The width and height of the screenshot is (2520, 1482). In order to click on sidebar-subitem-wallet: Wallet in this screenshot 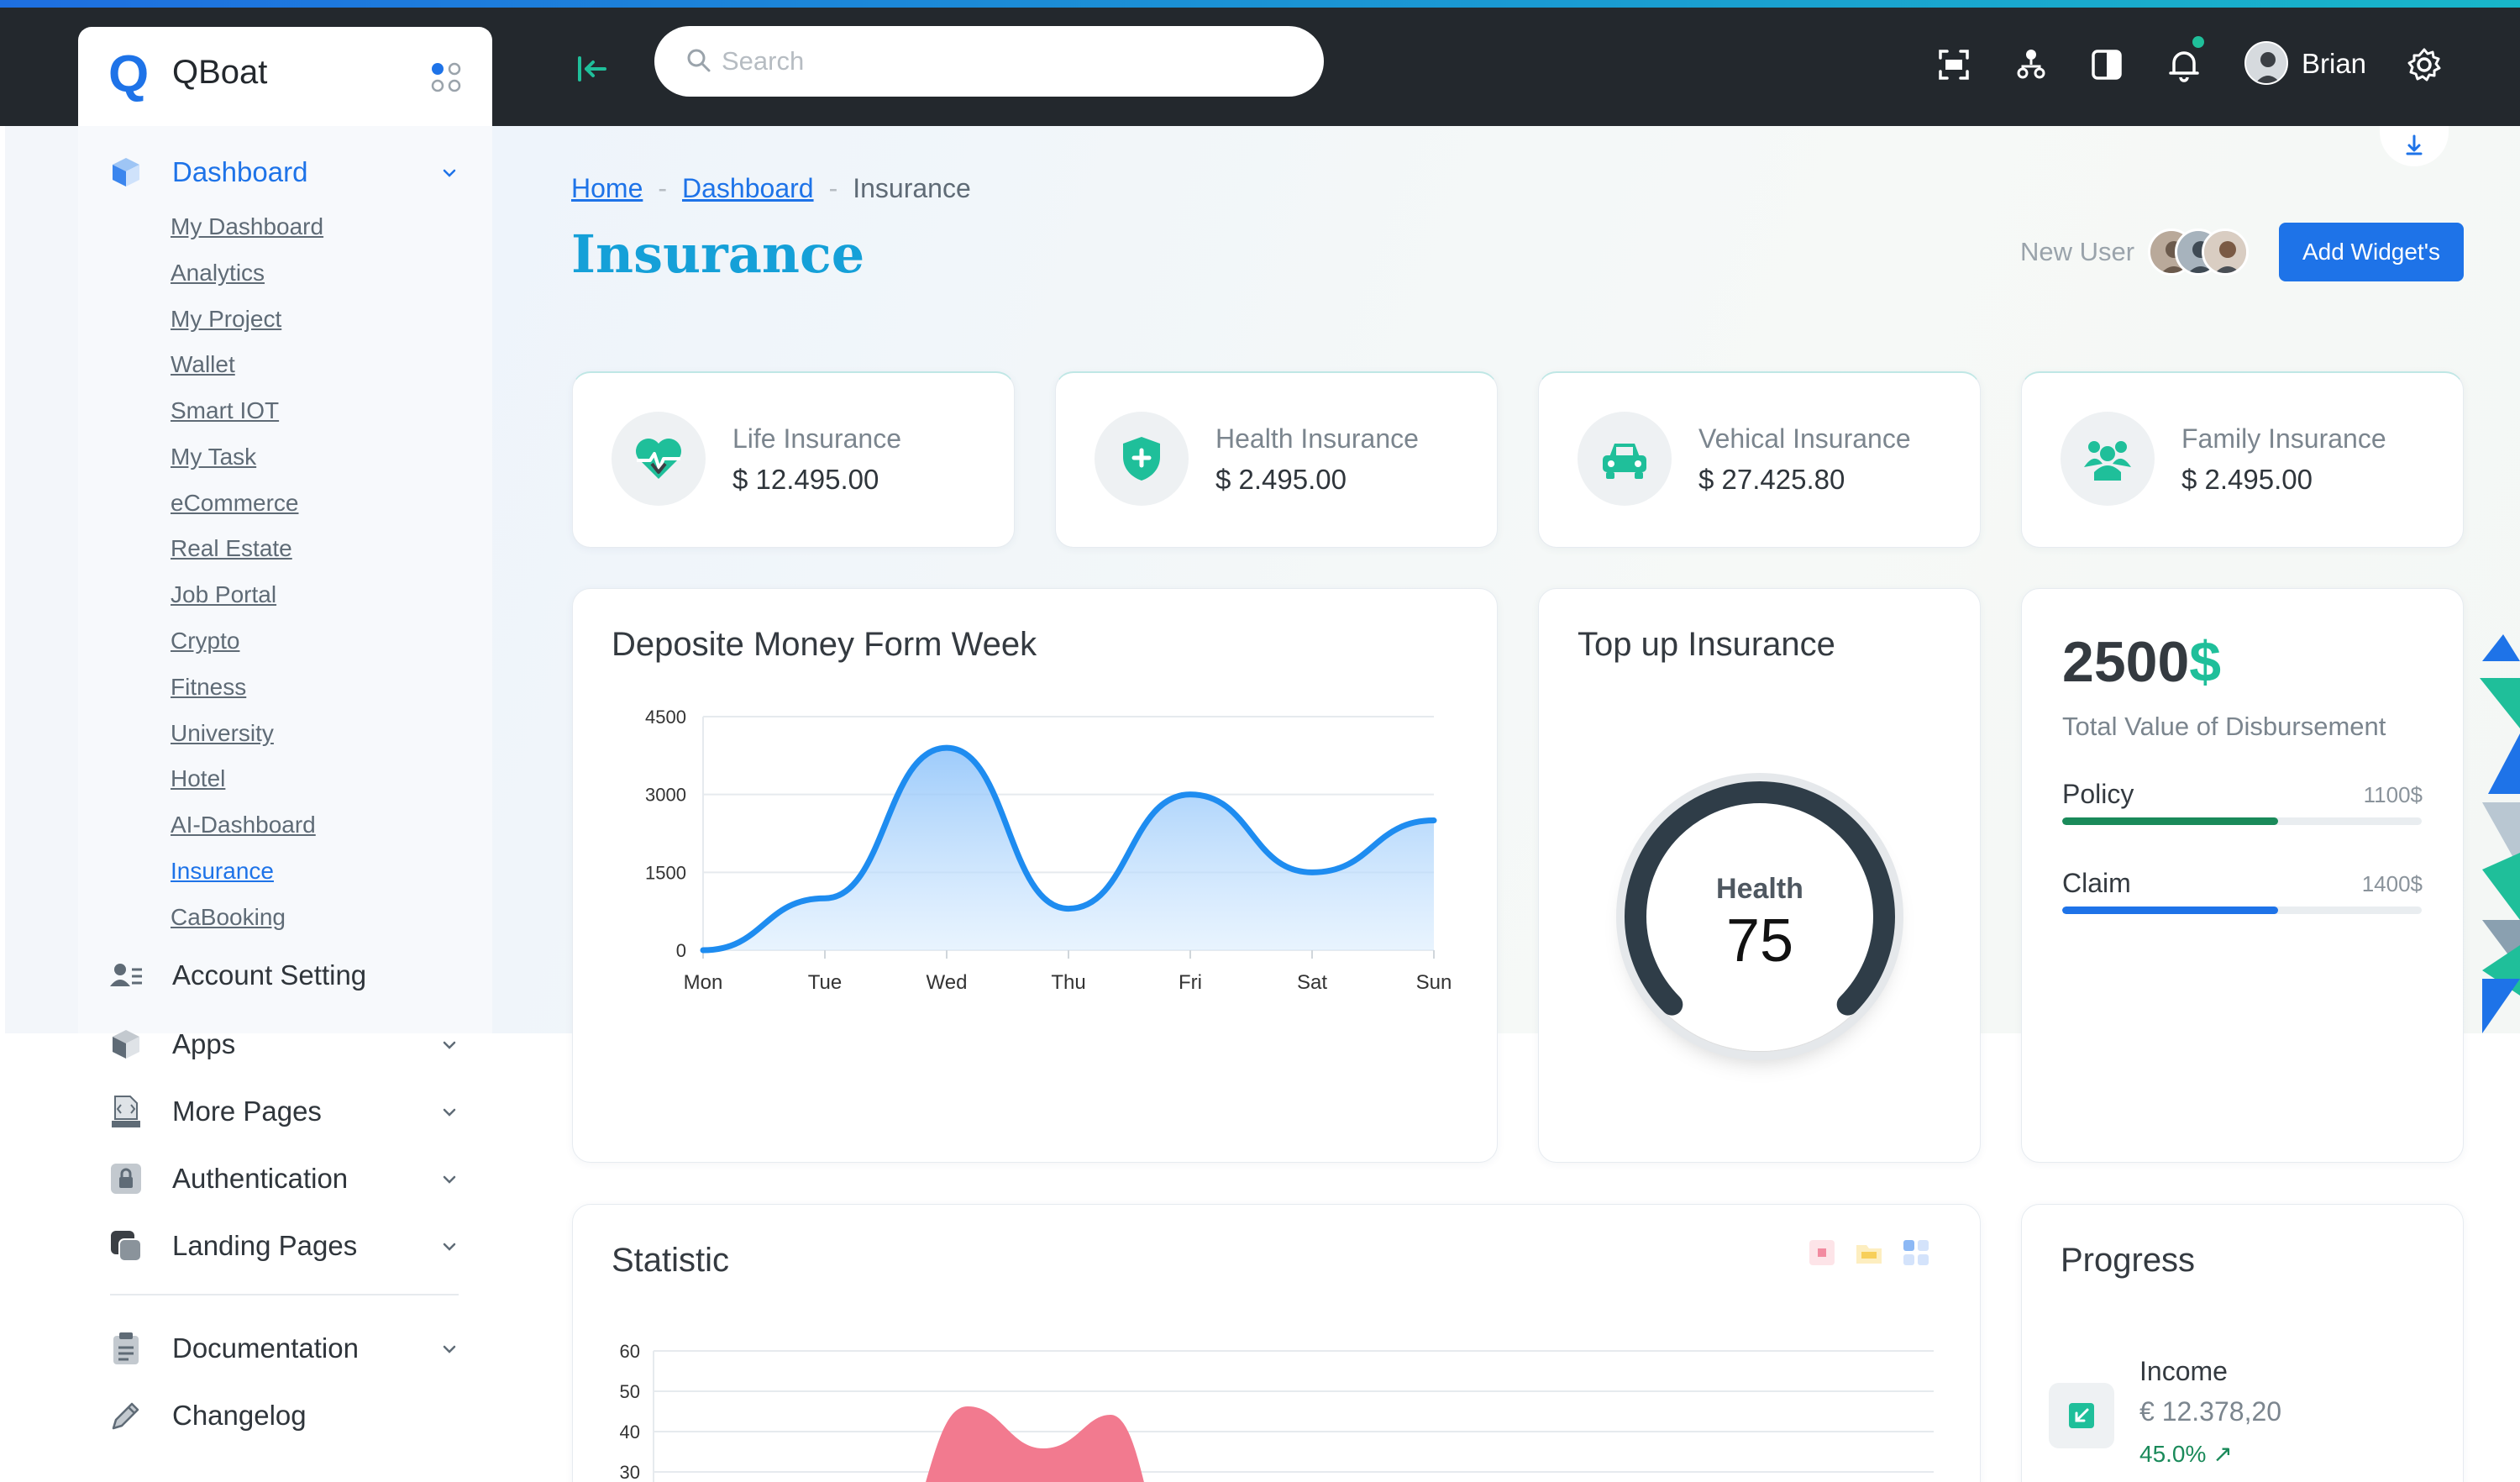, I will do `click(203, 364)`.